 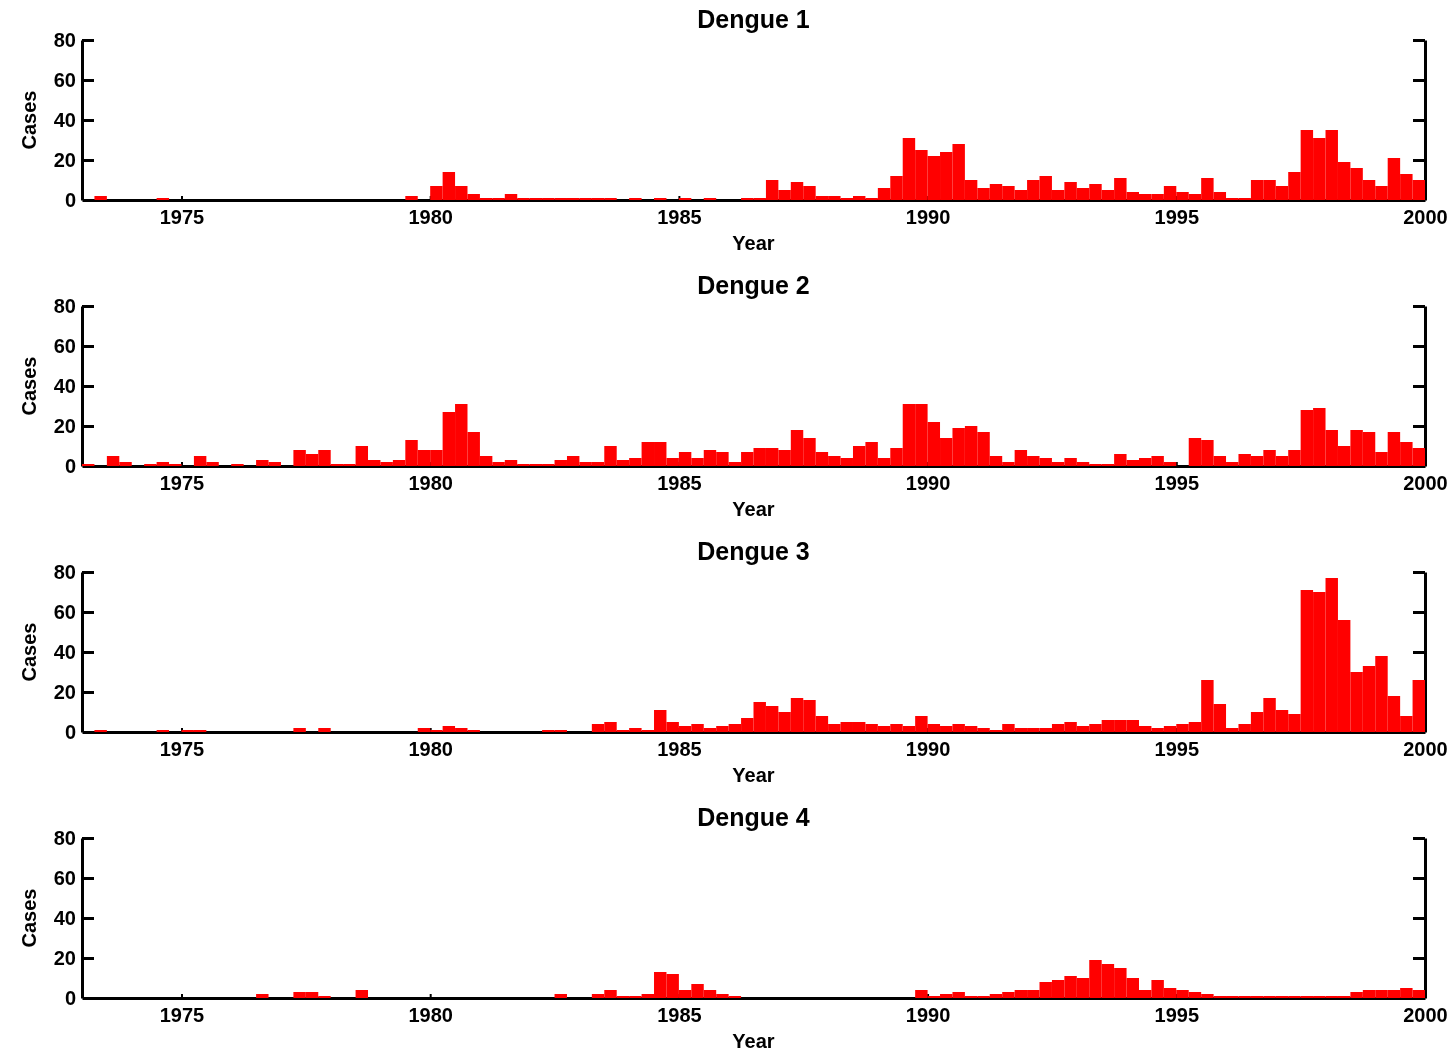 What do you see at coordinates (753, 285) in the screenshot?
I see `chart-title: Dengue 2` at bounding box center [753, 285].